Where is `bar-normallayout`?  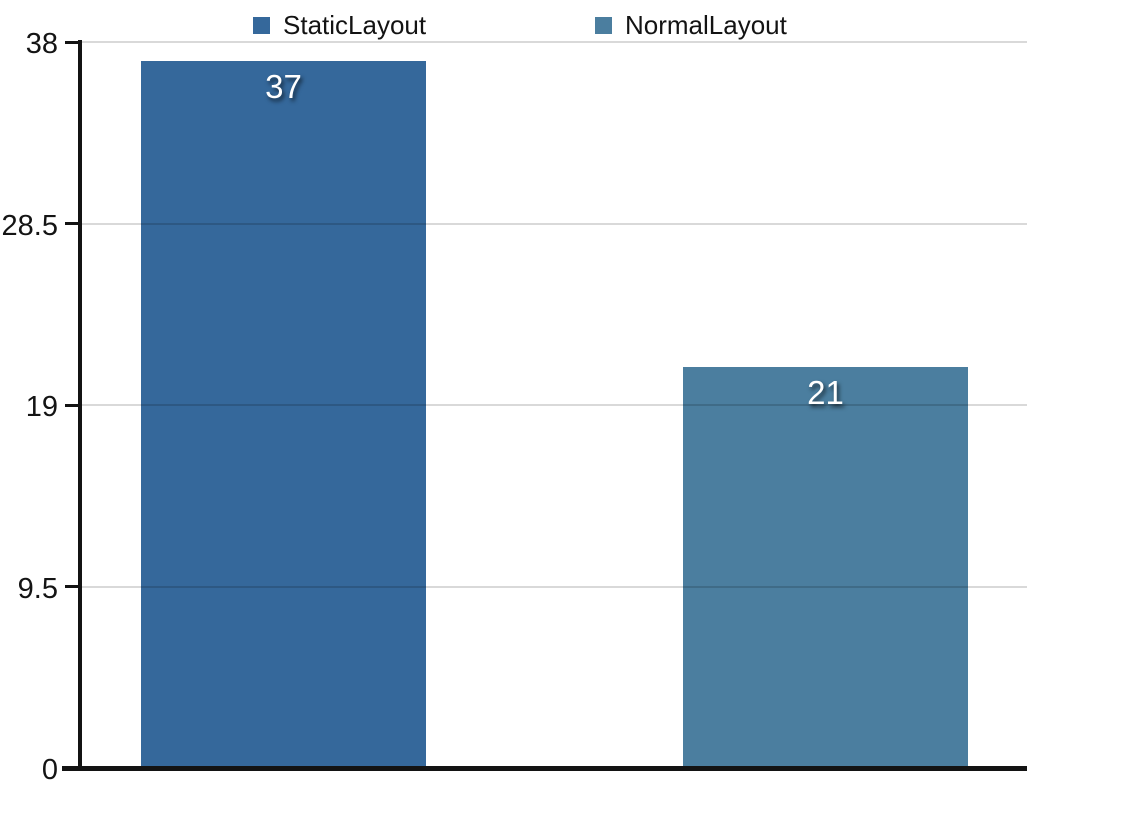
bar-normallayout is located at coordinates (825, 567).